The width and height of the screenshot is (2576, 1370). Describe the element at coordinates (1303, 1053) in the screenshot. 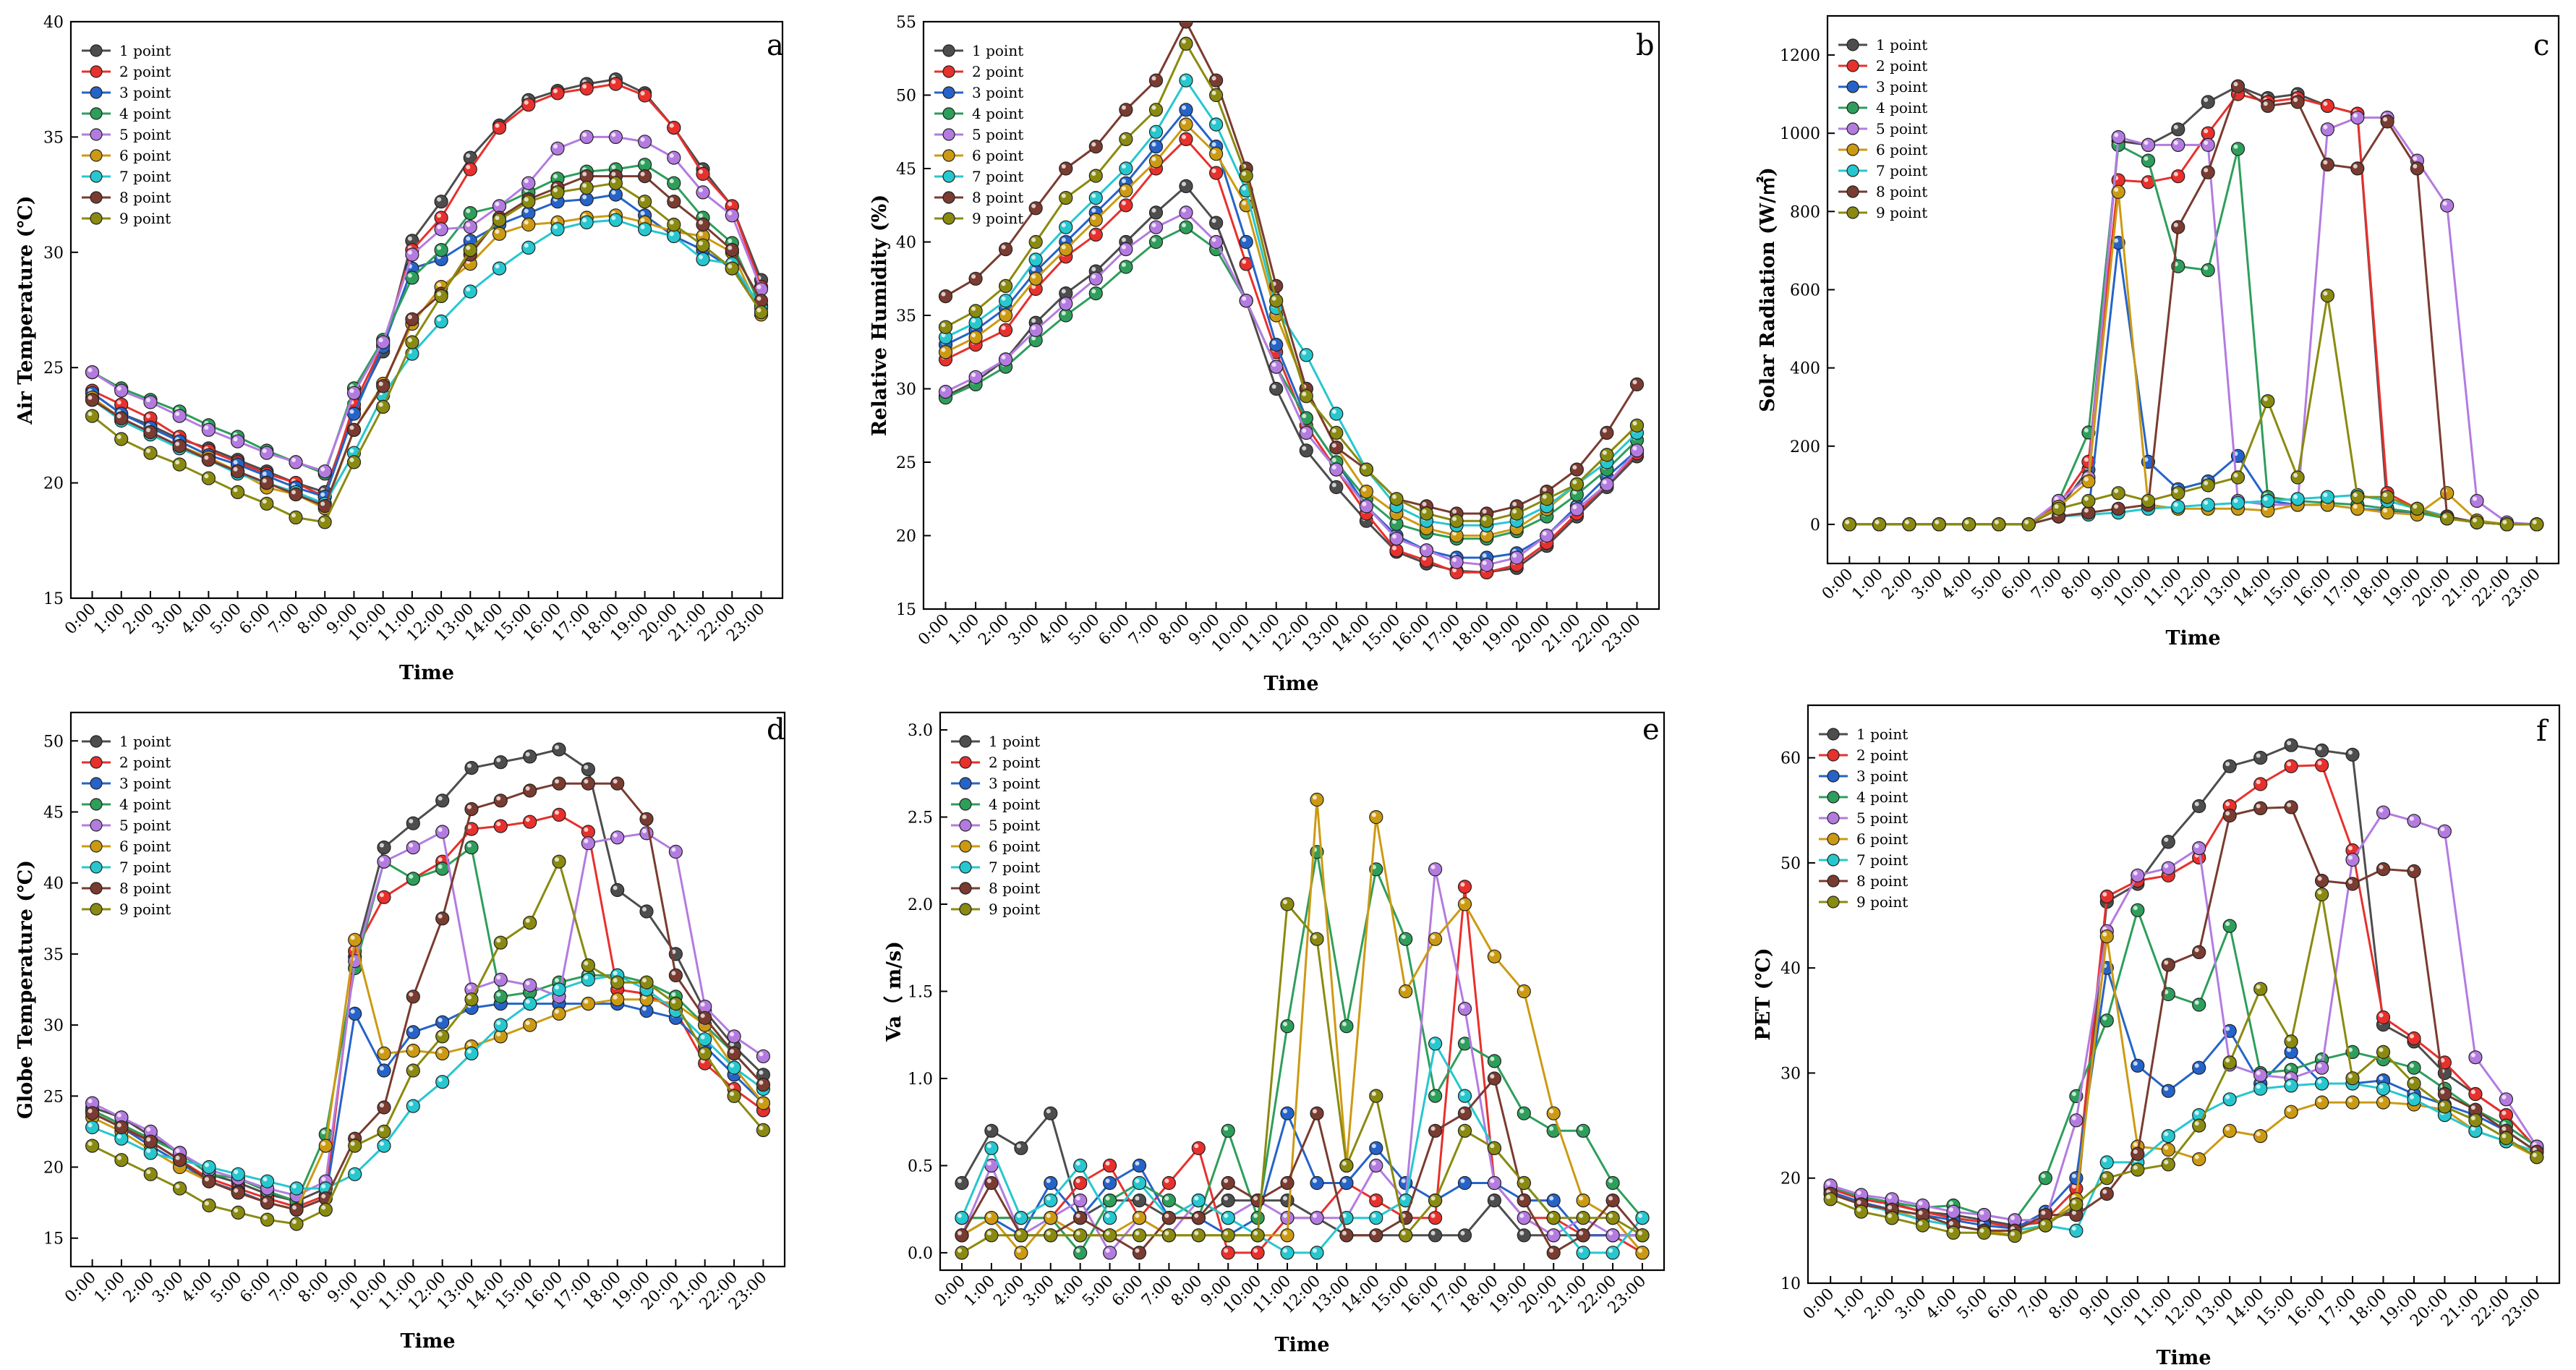

I see `panel-e-series-line` at that location.